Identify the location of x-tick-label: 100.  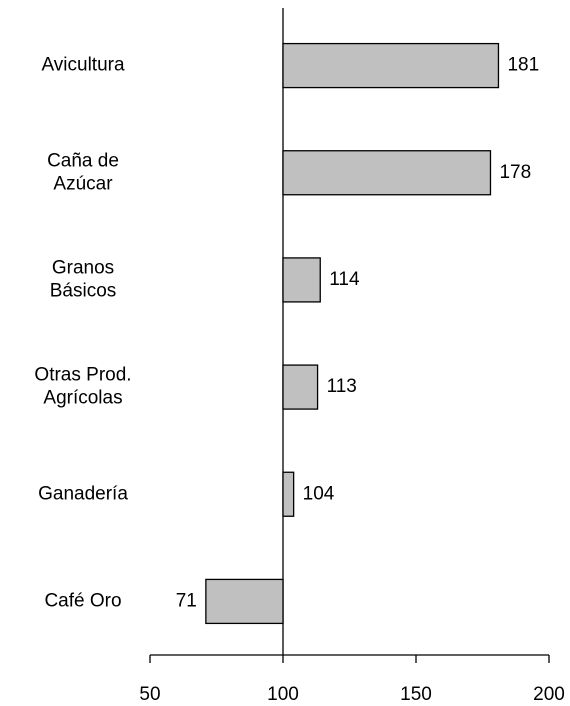
(283, 694).